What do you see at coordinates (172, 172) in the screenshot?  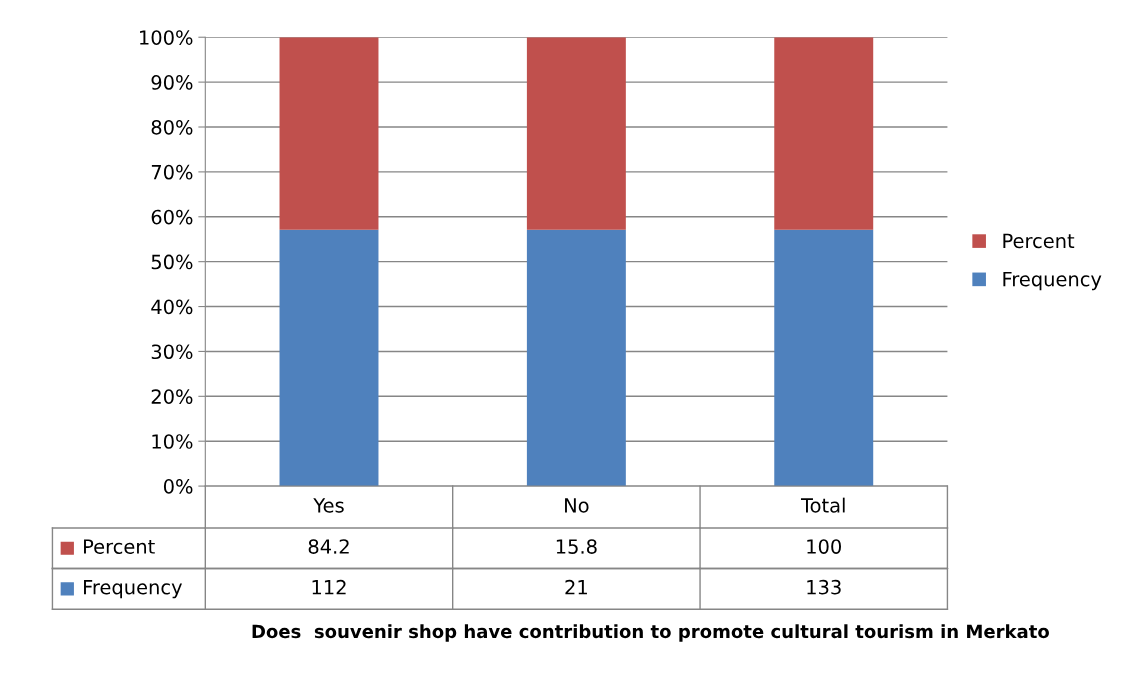 I see `y-tick-label: 70%` at bounding box center [172, 172].